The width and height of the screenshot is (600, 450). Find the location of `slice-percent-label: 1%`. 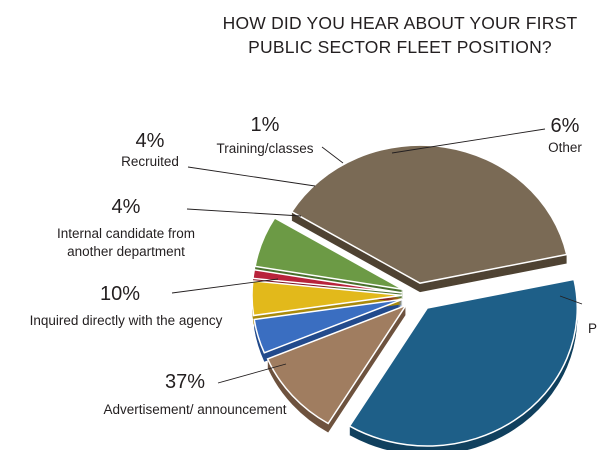

slice-percent-label: 1% is located at coordinates (265, 125).